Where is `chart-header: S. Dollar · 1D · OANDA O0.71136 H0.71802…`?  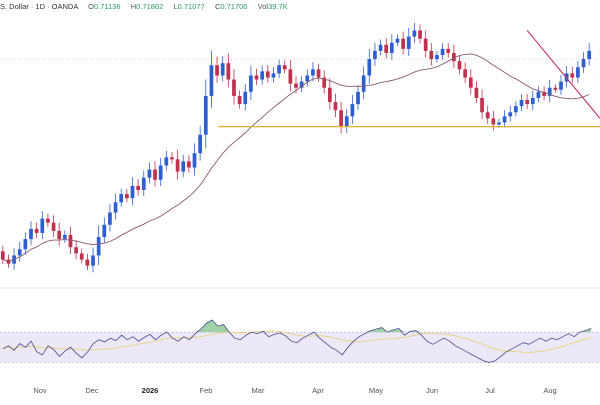 chart-header: S. Dollar · 1D · OANDA O0.71136 H0.71802… is located at coordinates (144, 6).